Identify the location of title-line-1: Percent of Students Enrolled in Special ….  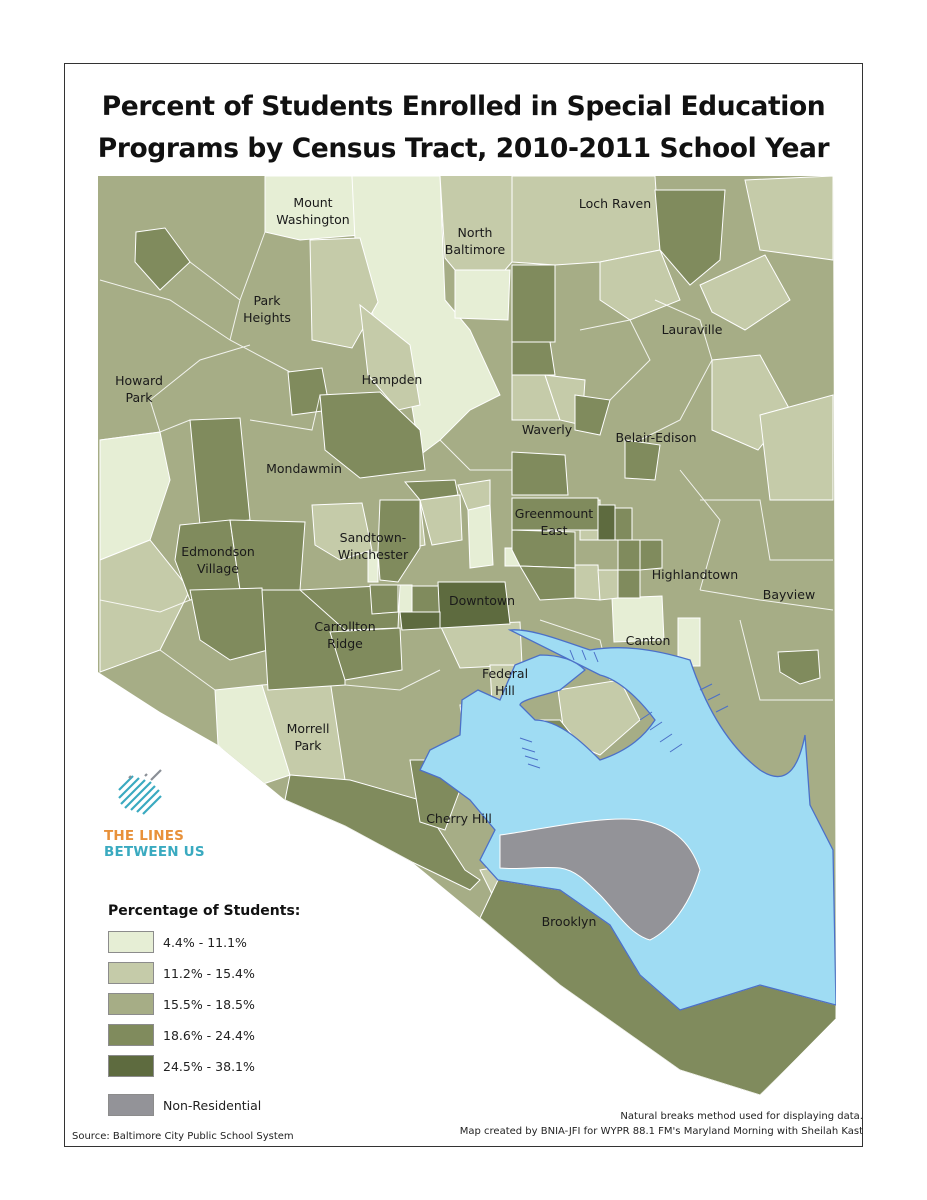
(463, 106).